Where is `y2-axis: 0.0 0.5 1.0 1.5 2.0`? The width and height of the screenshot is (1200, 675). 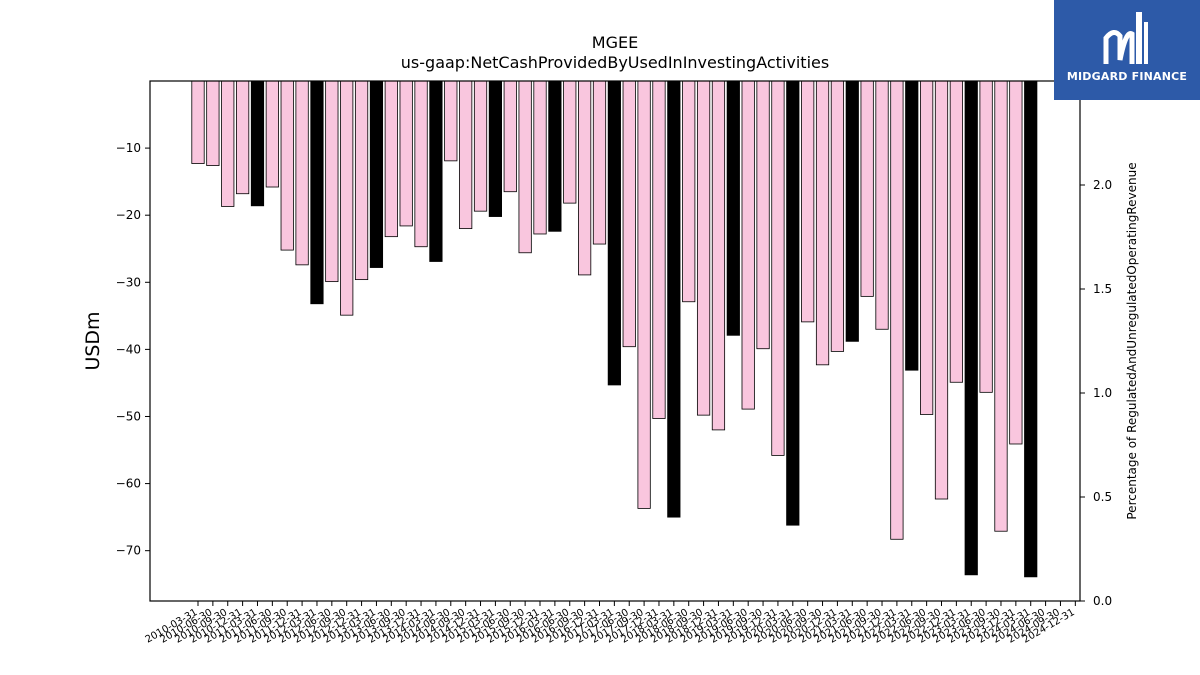 y2-axis: 0.0 0.5 1.0 1.5 2.0 is located at coordinates (1096, 393).